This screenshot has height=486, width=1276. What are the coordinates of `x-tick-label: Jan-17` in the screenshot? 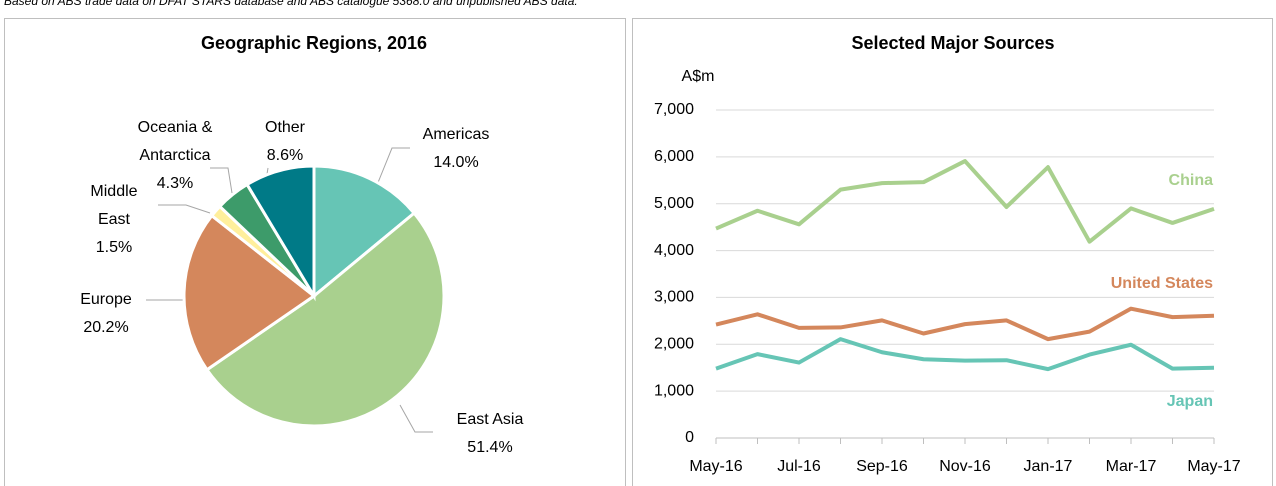 It's located at (1048, 466).